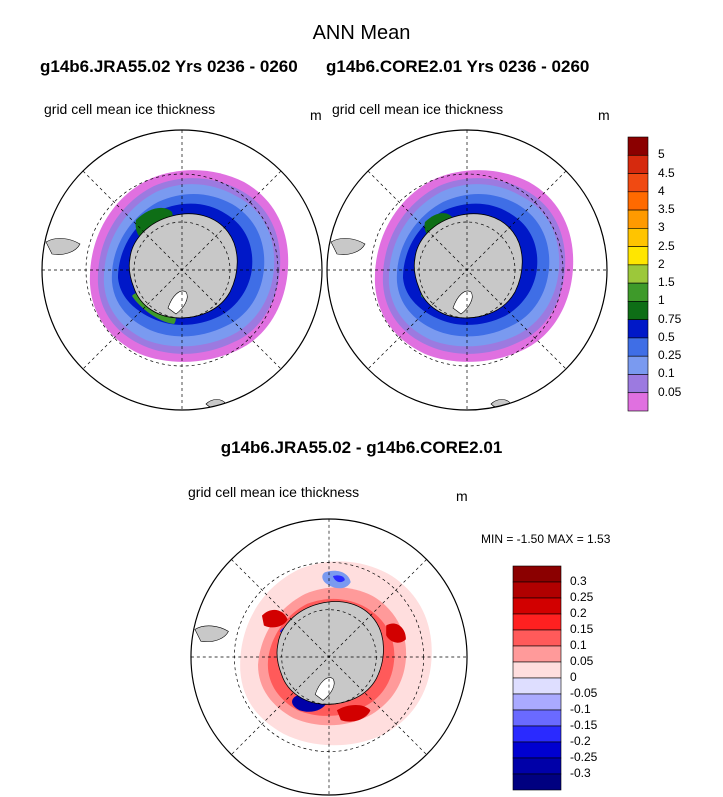 This screenshot has height=797, width=723. I want to click on difference-colorbar-label: 0.05, so click(582, 661).